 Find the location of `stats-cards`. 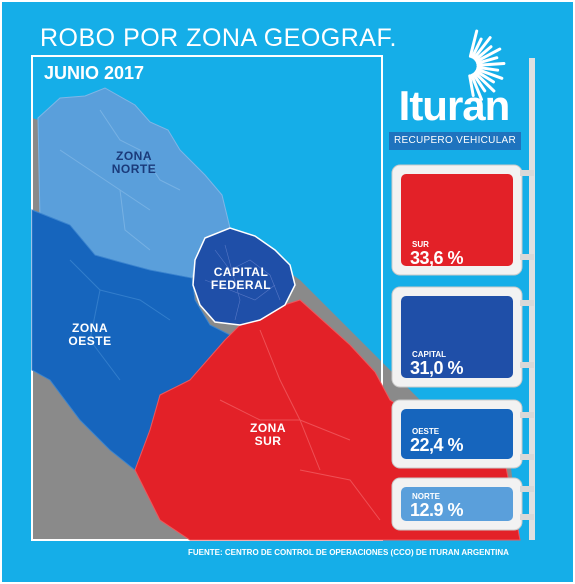

stats-cards is located at coordinates (457, 347).